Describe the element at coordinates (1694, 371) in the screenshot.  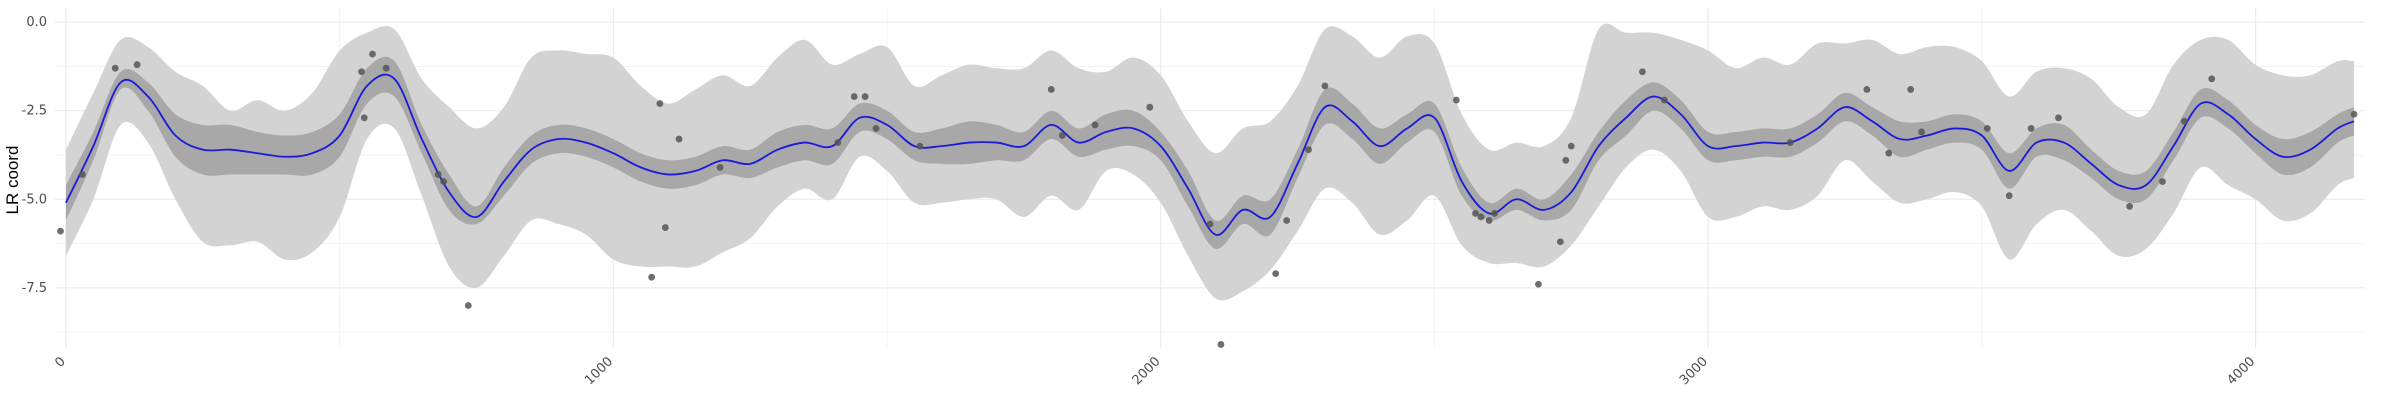
I see `x-tick-label: 3000` at that location.